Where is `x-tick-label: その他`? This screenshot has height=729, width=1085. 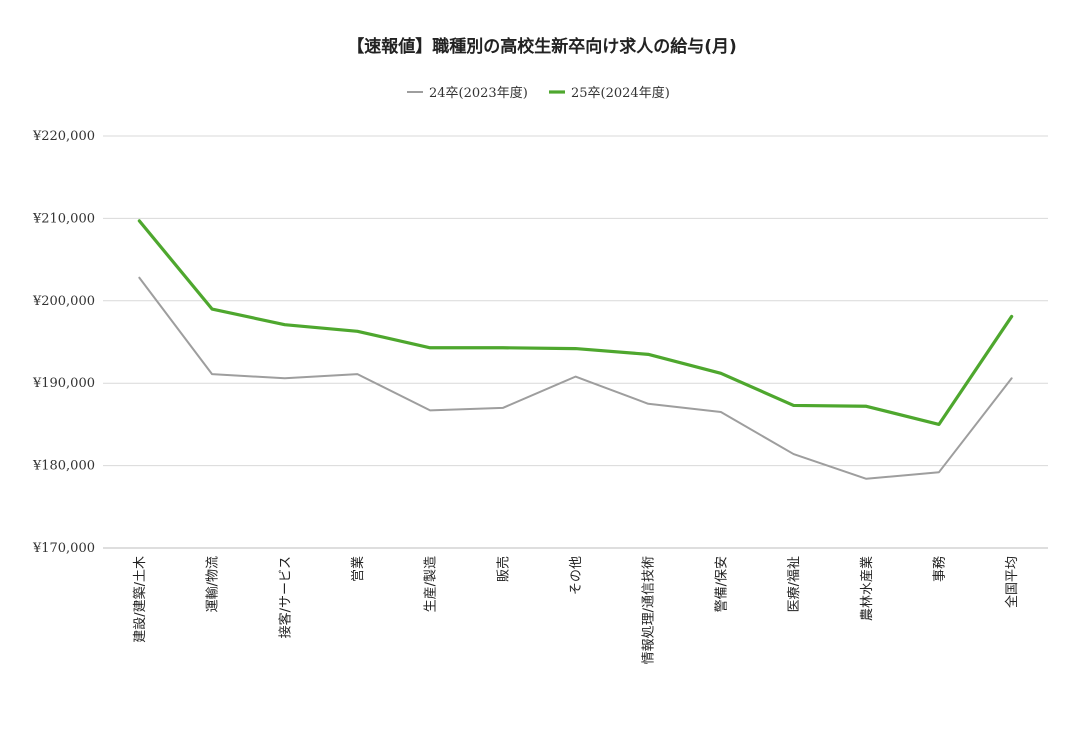 x-tick-label: その他 is located at coordinates (576, 575).